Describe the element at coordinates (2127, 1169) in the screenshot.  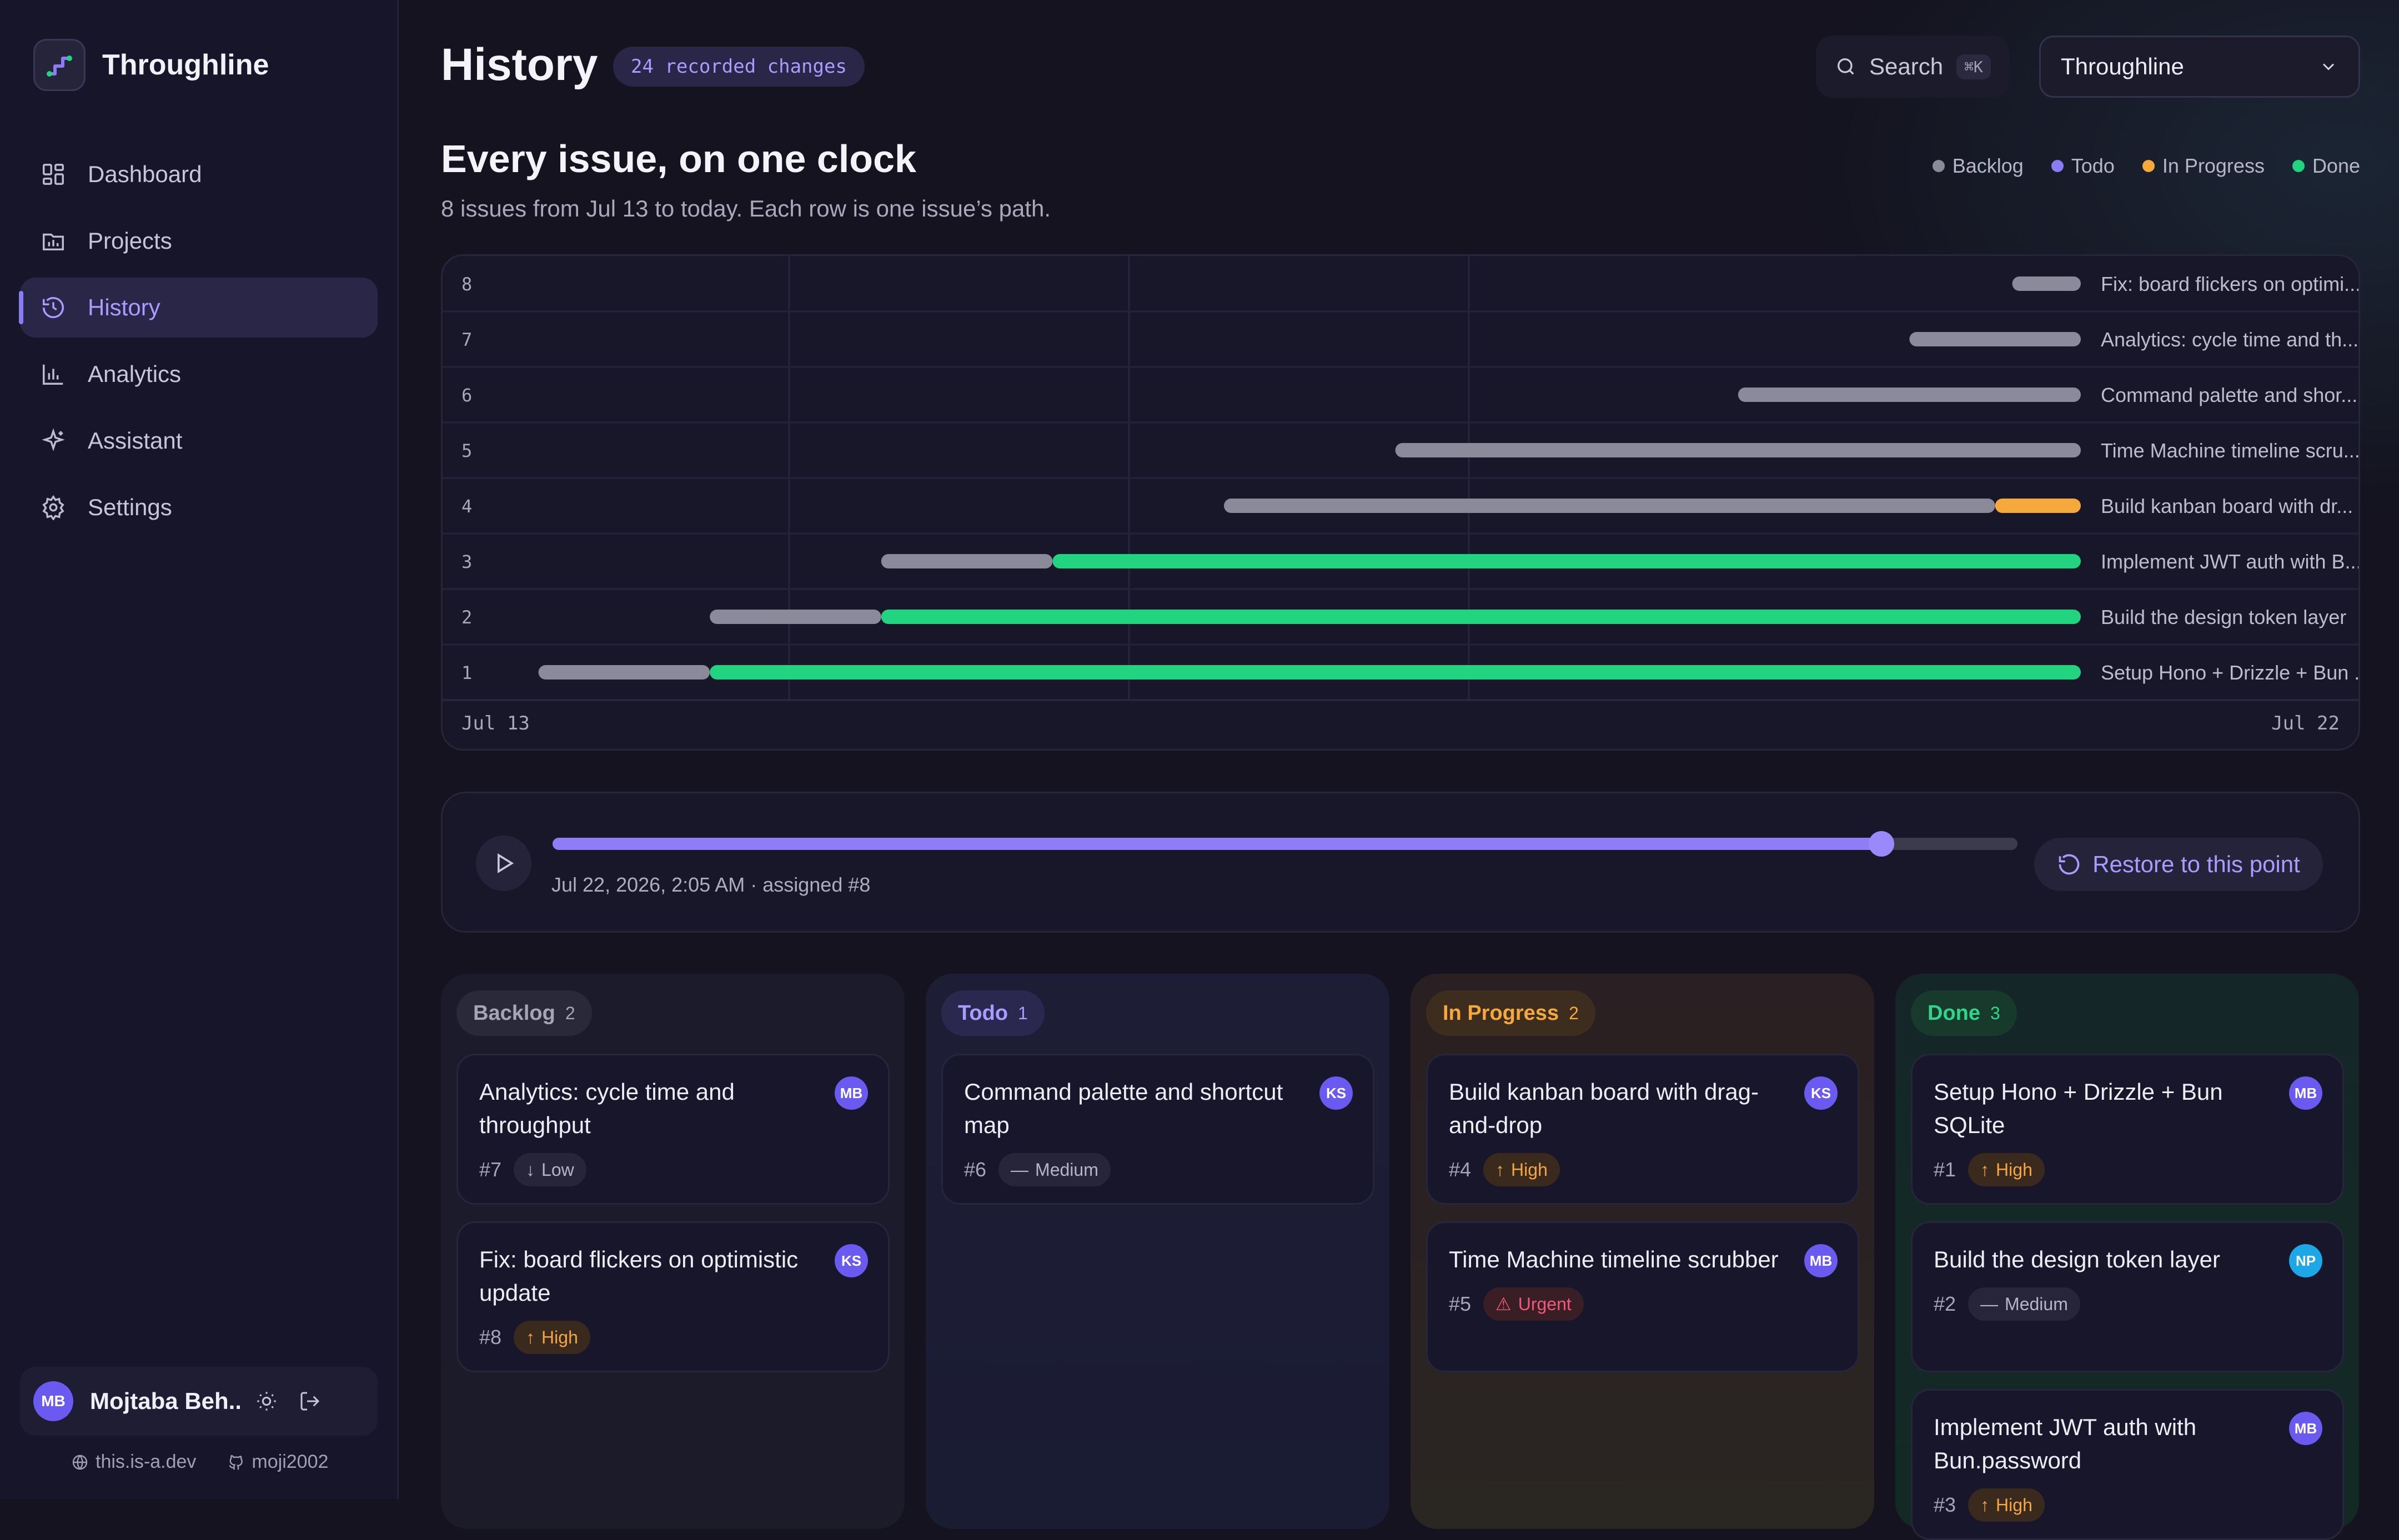
I see `issue-meta: #1 ↑ High` at that location.